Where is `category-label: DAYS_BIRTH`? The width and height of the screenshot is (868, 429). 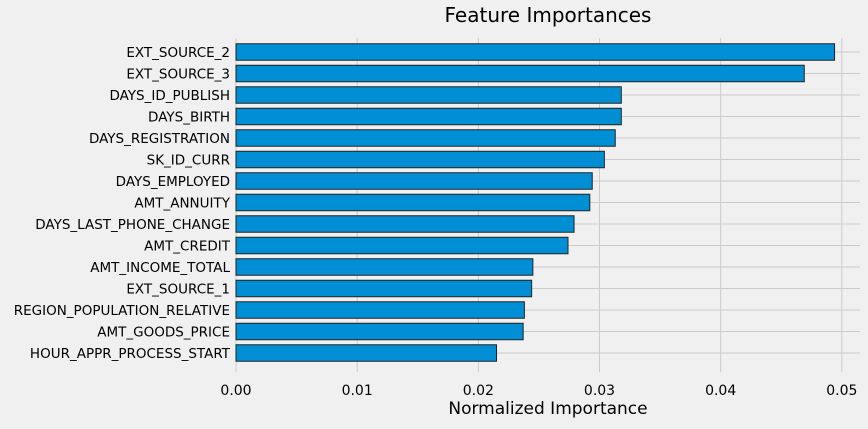 category-label: DAYS_BIRTH is located at coordinates (189, 118).